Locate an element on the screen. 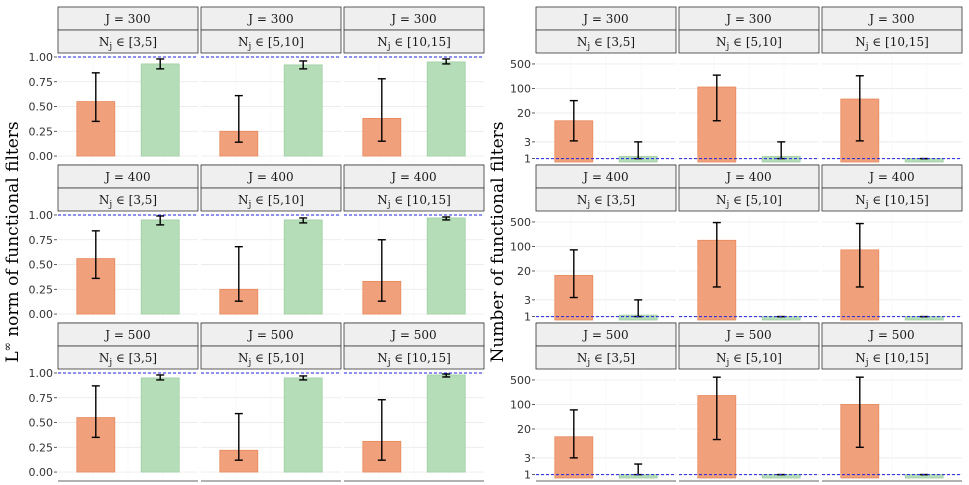 This screenshot has width=969, height=485. facet-panel-norm-6: J = 400 Nj ∈ [10,15] is located at coordinates (414, 244).